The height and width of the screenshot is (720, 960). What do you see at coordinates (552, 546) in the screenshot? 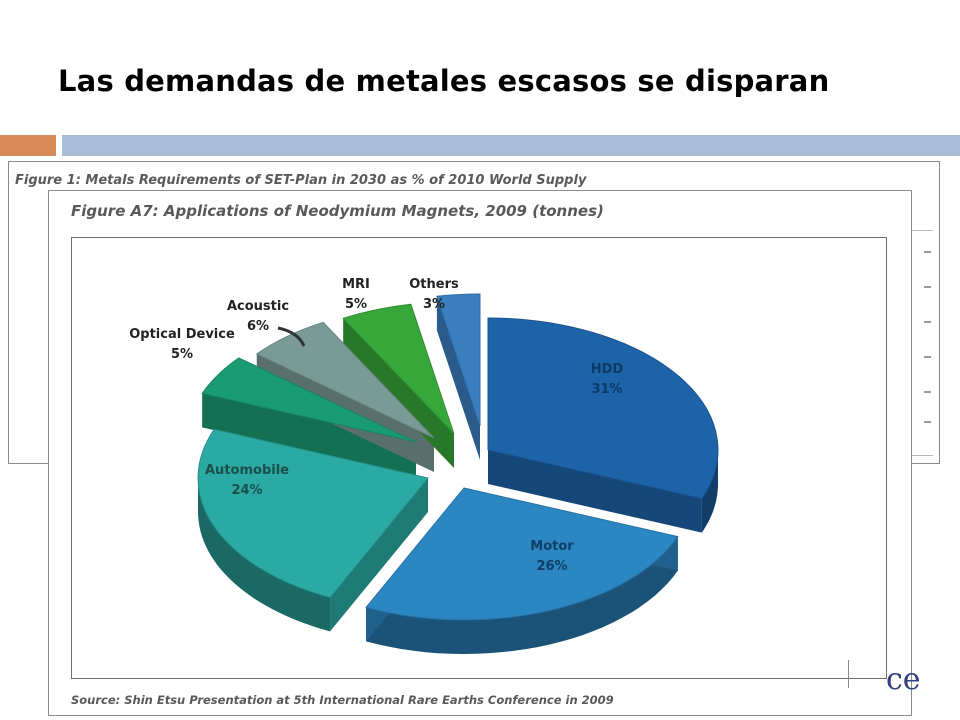
I see `pie-label-motor: Motor` at bounding box center [552, 546].